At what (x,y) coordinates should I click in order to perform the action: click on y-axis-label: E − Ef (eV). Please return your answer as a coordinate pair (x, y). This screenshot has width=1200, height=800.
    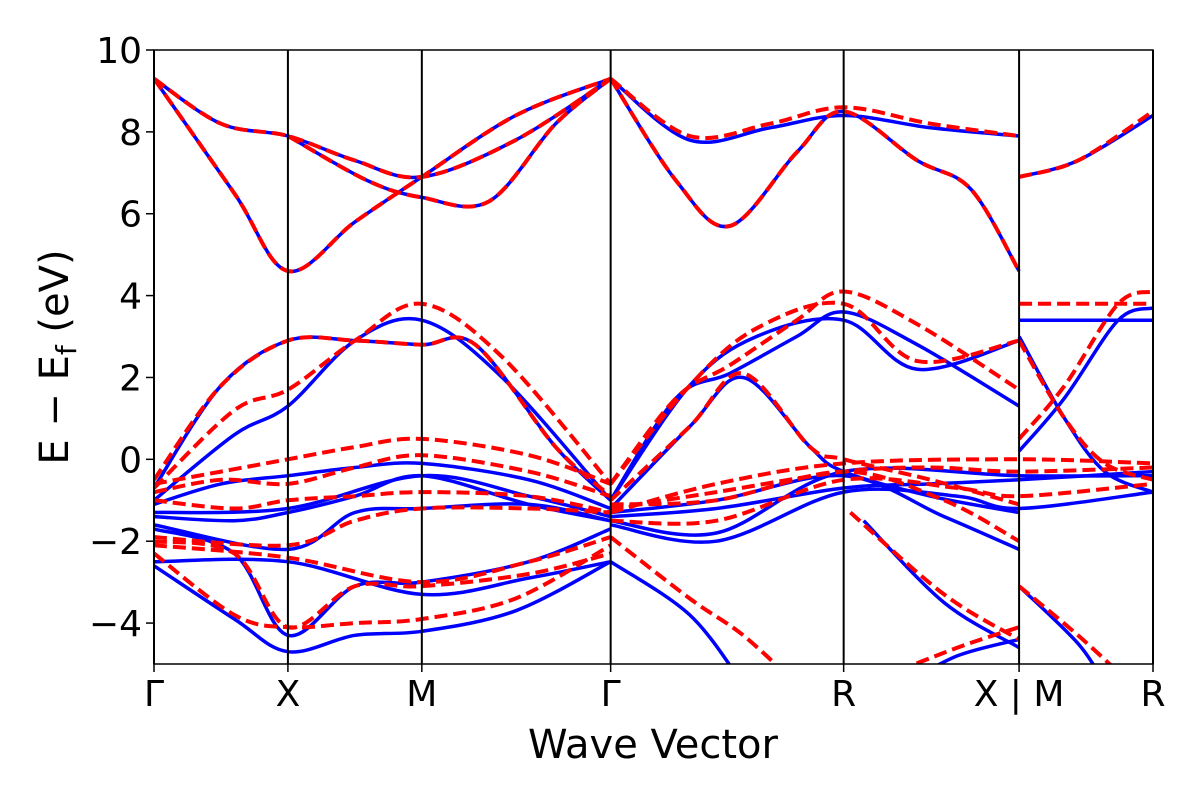
    Looking at the image, I should click on (57, 356).